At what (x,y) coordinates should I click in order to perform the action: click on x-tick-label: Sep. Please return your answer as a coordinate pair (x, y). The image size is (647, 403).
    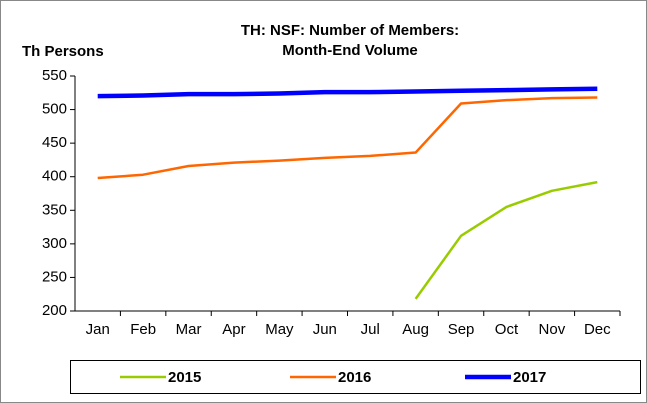
    Looking at the image, I should click on (461, 329).